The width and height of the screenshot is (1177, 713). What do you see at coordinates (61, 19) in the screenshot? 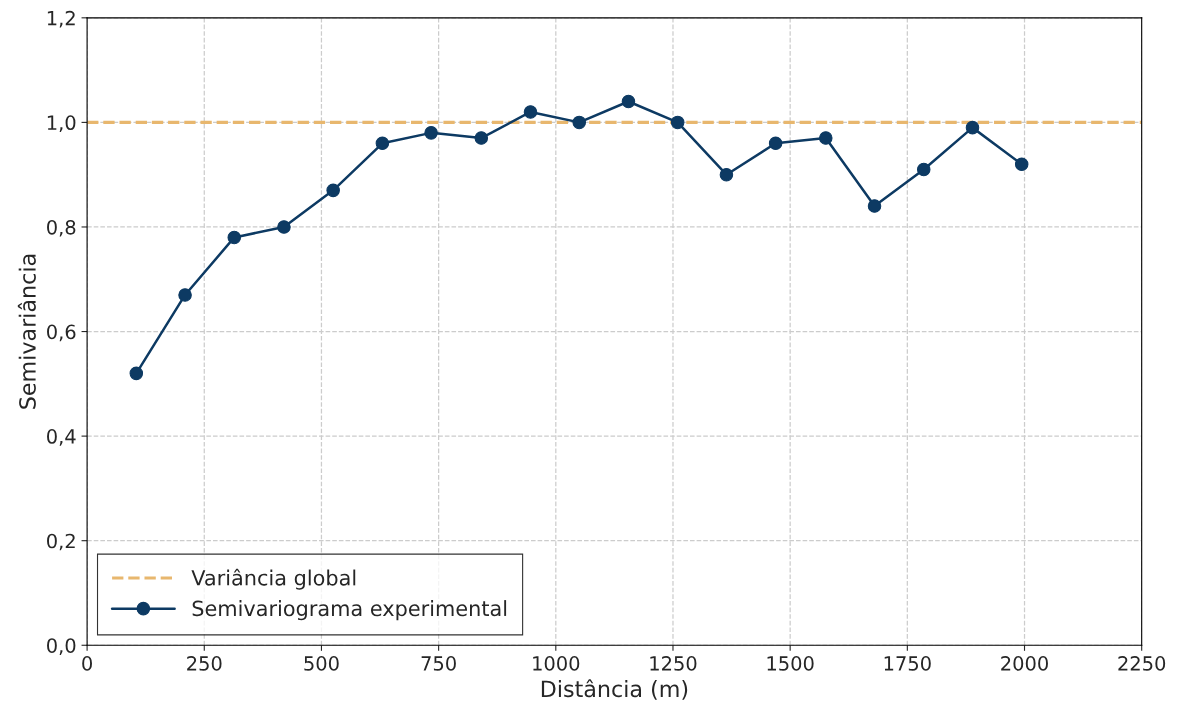
I see `y-tick-label: 1,2` at bounding box center [61, 19].